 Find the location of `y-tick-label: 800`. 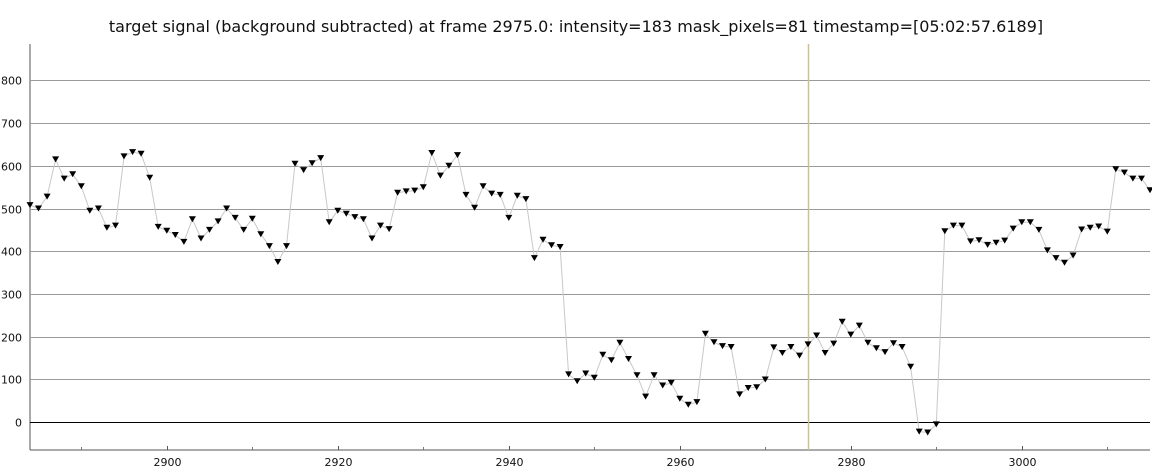

y-tick-label: 800 is located at coordinates (11, 81).